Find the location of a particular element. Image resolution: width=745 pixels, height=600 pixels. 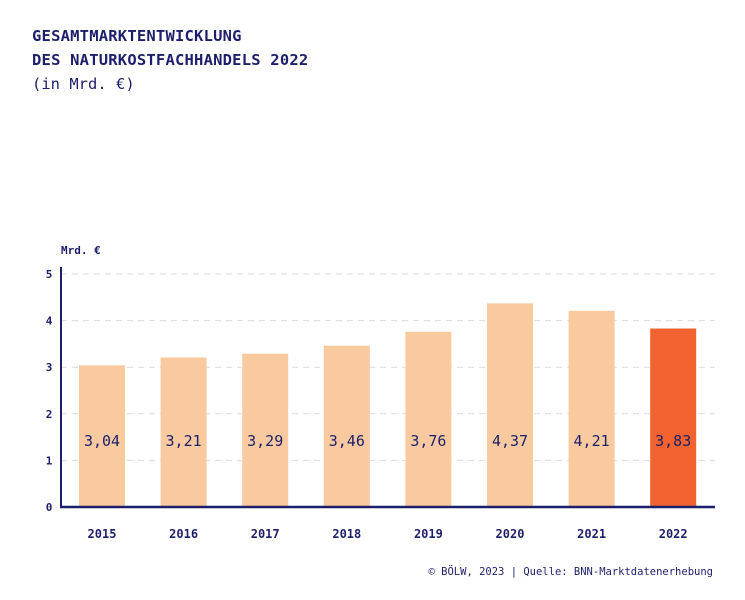

x-tick-label-2019: 2019 is located at coordinates (428, 534).